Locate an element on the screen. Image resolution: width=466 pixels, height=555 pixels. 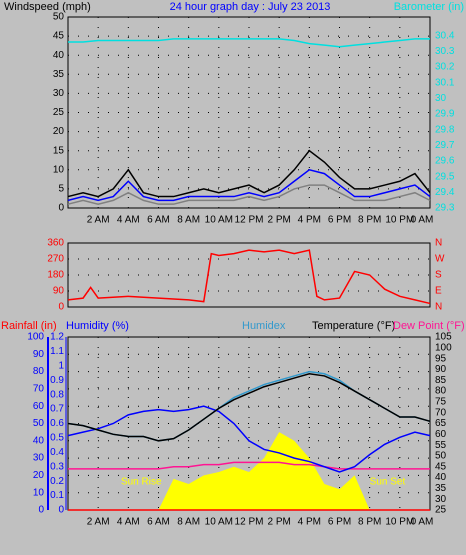
y2-tick-label: 29.5 is located at coordinates (445, 176).